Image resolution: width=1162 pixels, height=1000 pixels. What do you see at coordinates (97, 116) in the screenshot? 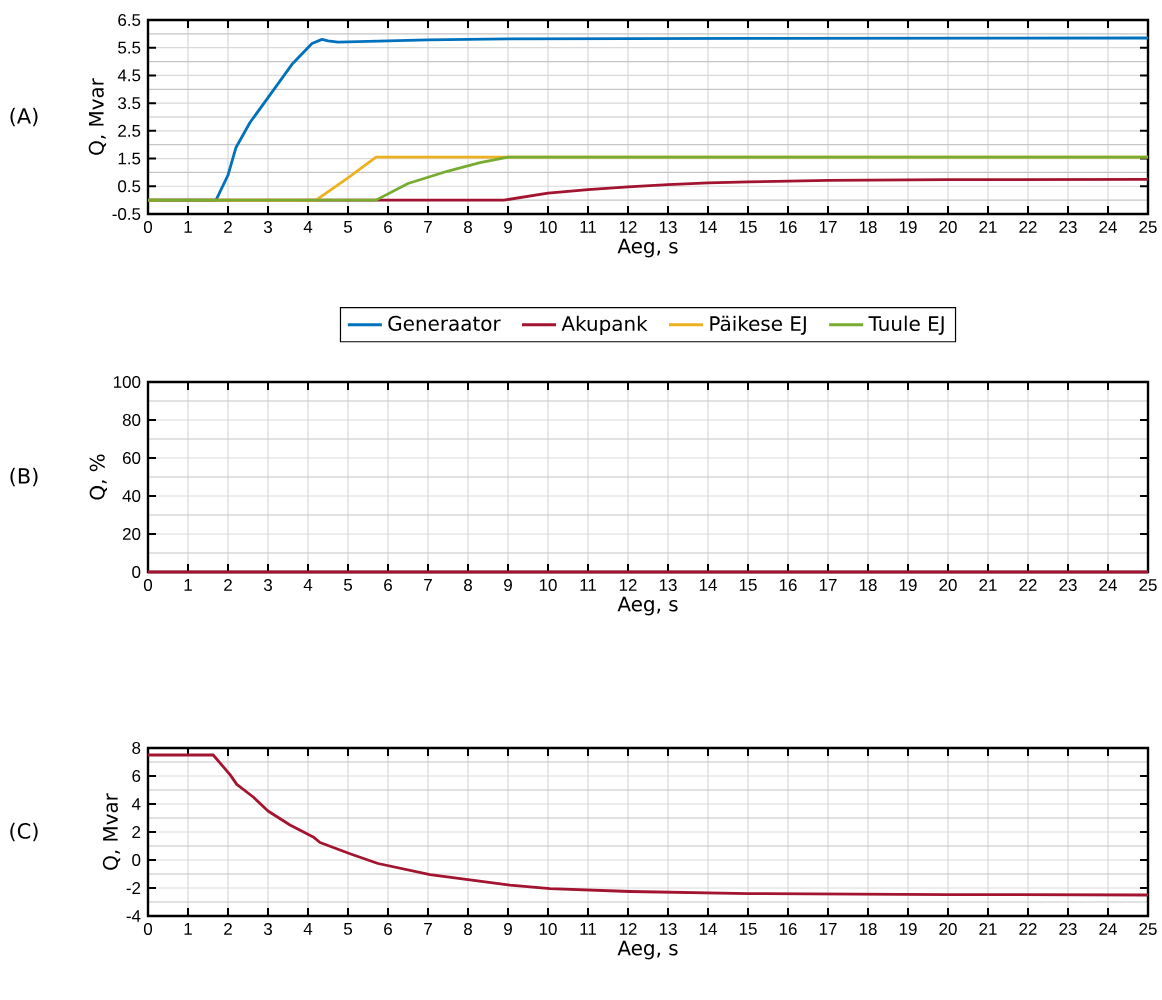
I see `y-axis-title: Q, Mvar` at bounding box center [97, 116].